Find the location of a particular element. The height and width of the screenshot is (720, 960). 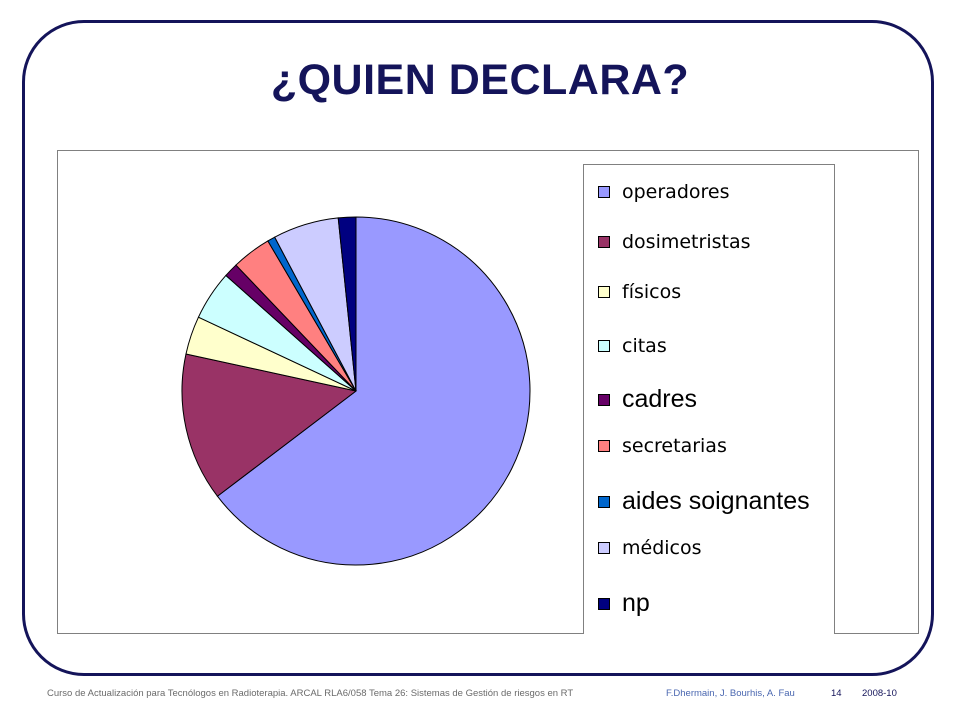

legend-item-médicos: médicos is located at coordinates (650, 548).